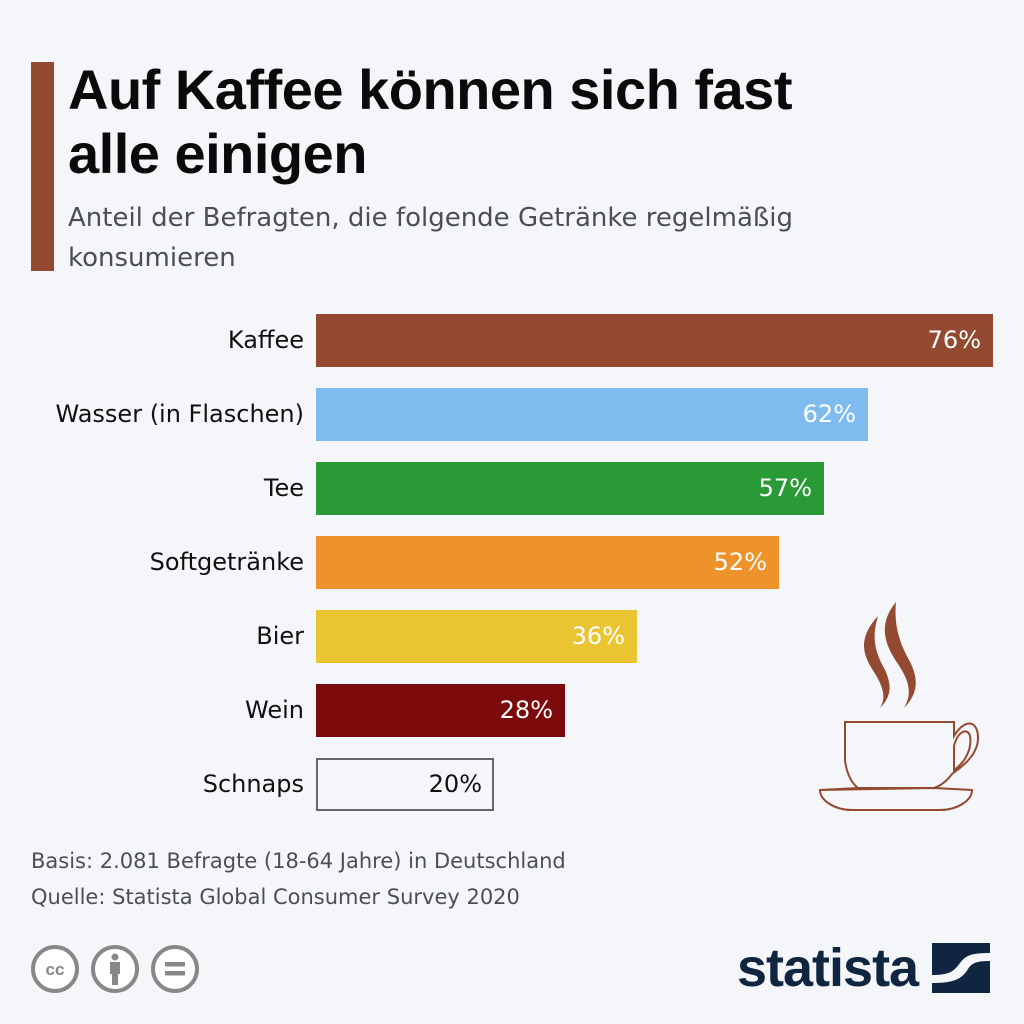 The height and width of the screenshot is (1024, 1024). What do you see at coordinates (42, 166) in the screenshot?
I see `title-accent-bar` at bounding box center [42, 166].